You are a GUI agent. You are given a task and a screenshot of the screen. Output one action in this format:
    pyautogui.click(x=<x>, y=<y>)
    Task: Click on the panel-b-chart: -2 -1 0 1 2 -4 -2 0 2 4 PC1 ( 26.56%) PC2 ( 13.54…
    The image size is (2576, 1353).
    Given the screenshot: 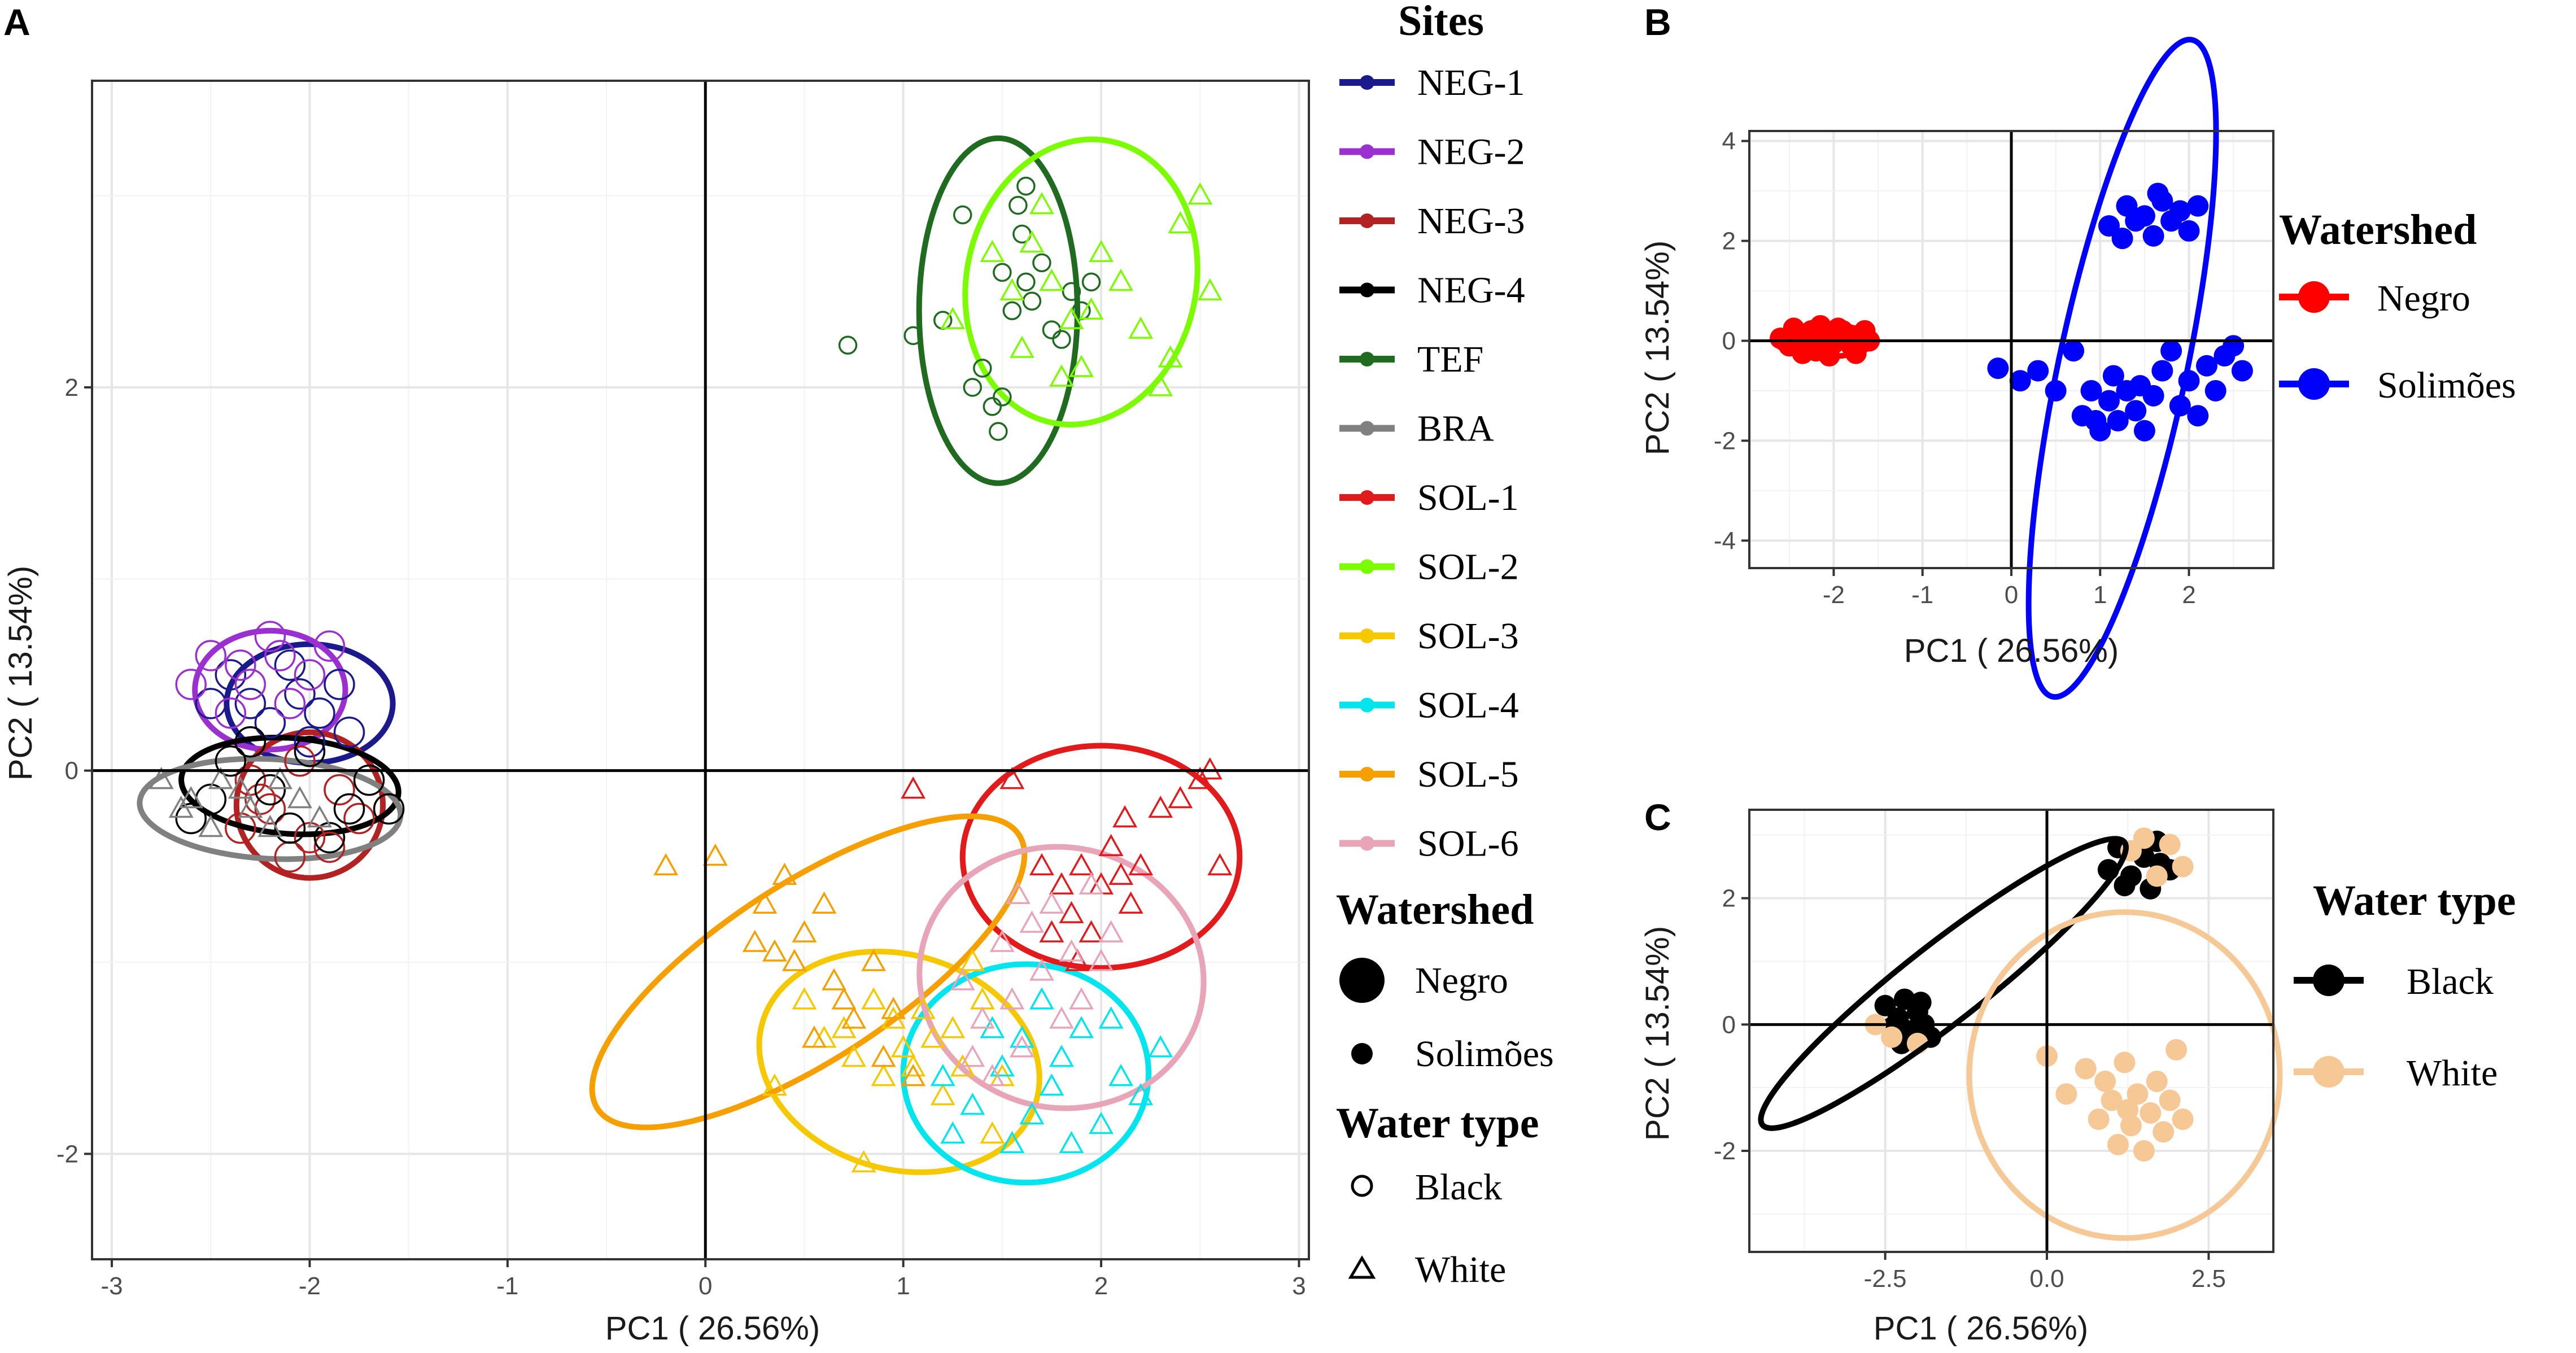 What is the action you would take?
    pyautogui.click(x=1957, y=368)
    